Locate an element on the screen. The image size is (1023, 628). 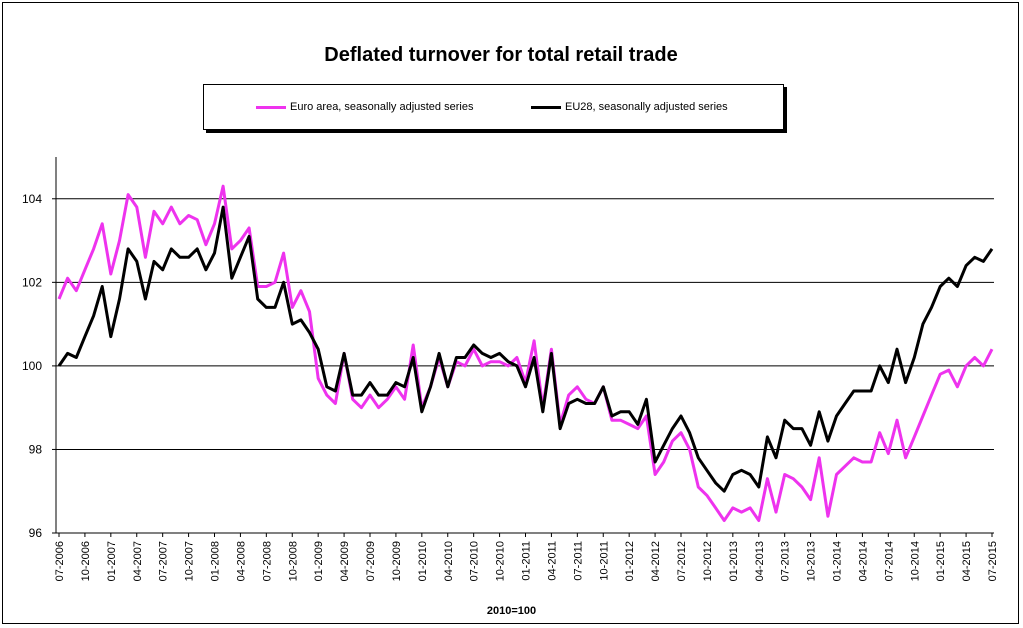
x-tick-label: 10-2012 is located at coordinates (708, 561).